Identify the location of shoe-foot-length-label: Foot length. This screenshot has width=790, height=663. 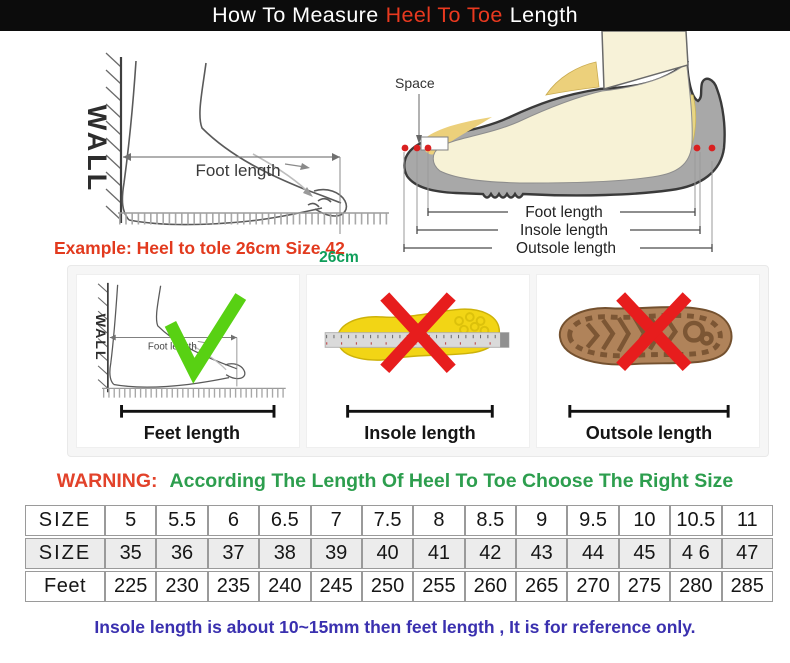
(564, 212).